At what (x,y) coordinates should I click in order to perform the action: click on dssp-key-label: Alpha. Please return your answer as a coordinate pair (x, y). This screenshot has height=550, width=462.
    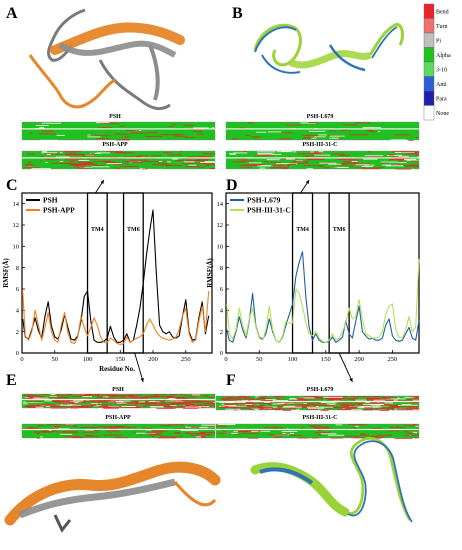
    Looking at the image, I should click on (443, 56).